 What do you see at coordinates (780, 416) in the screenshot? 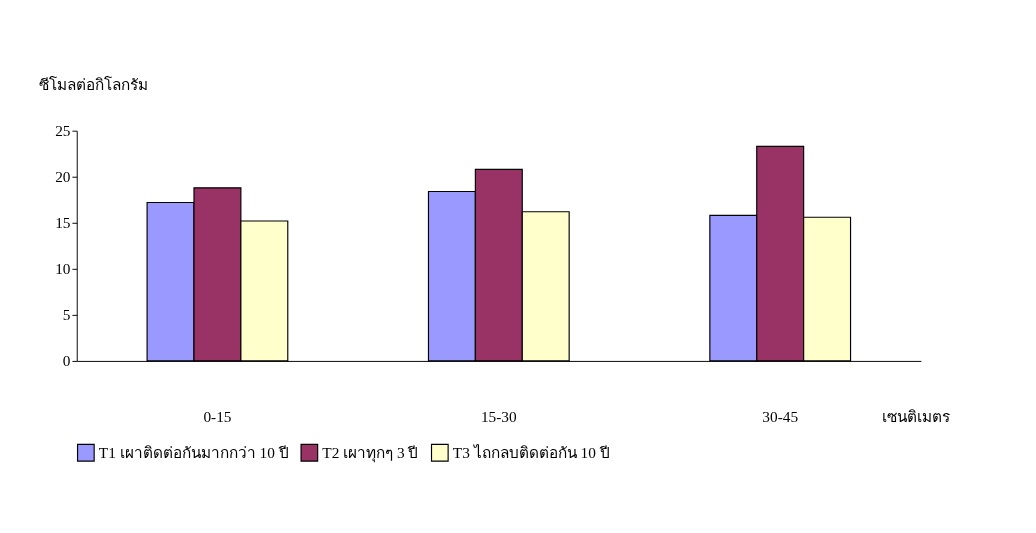
I see `x-tick-label: 30-45` at bounding box center [780, 416].